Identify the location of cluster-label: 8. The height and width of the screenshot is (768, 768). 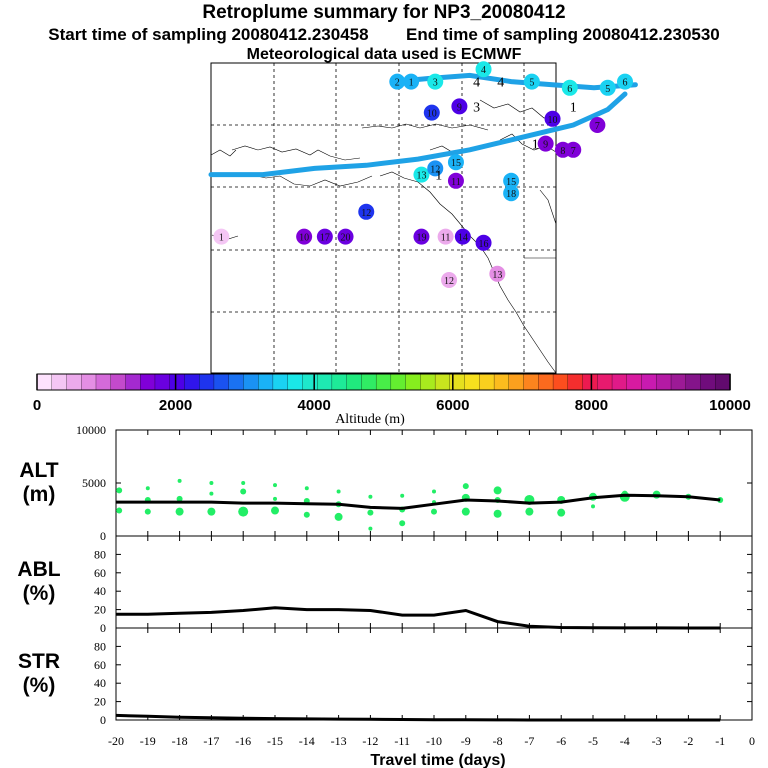
(562, 151).